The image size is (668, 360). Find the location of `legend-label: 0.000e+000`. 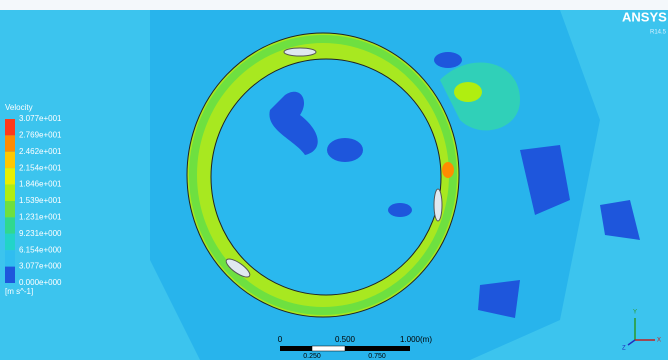

legend-label: 0.000e+000 is located at coordinates (40, 282).